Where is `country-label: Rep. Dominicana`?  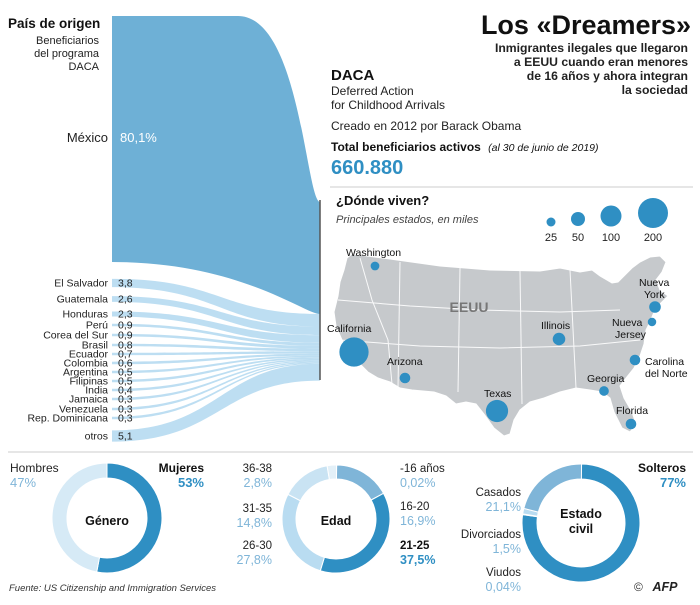 country-label: Rep. Dominicana is located at coordinates (67, 419).